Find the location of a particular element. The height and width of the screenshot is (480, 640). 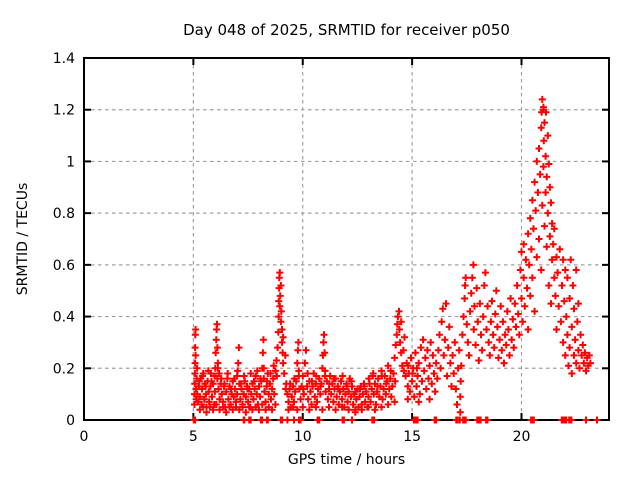

y-tick-label: 0.6 is located at coordinates (64, 266).